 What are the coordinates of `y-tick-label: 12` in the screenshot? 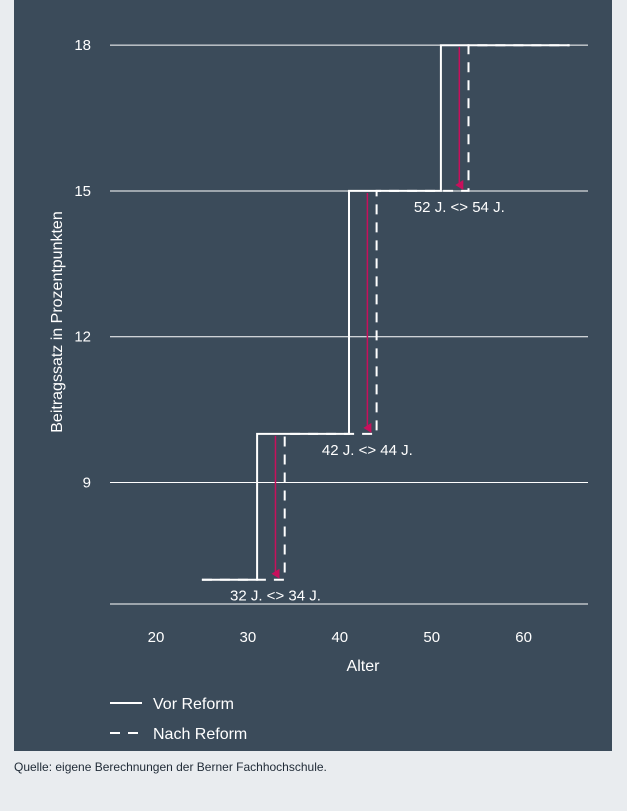 It's located at (82, 337).